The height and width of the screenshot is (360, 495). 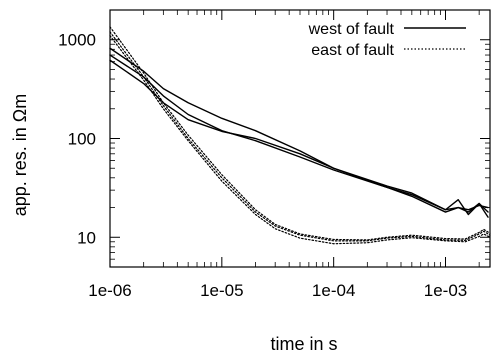 I want to click on legend-label: east of fault, so click(x=352, y=50).